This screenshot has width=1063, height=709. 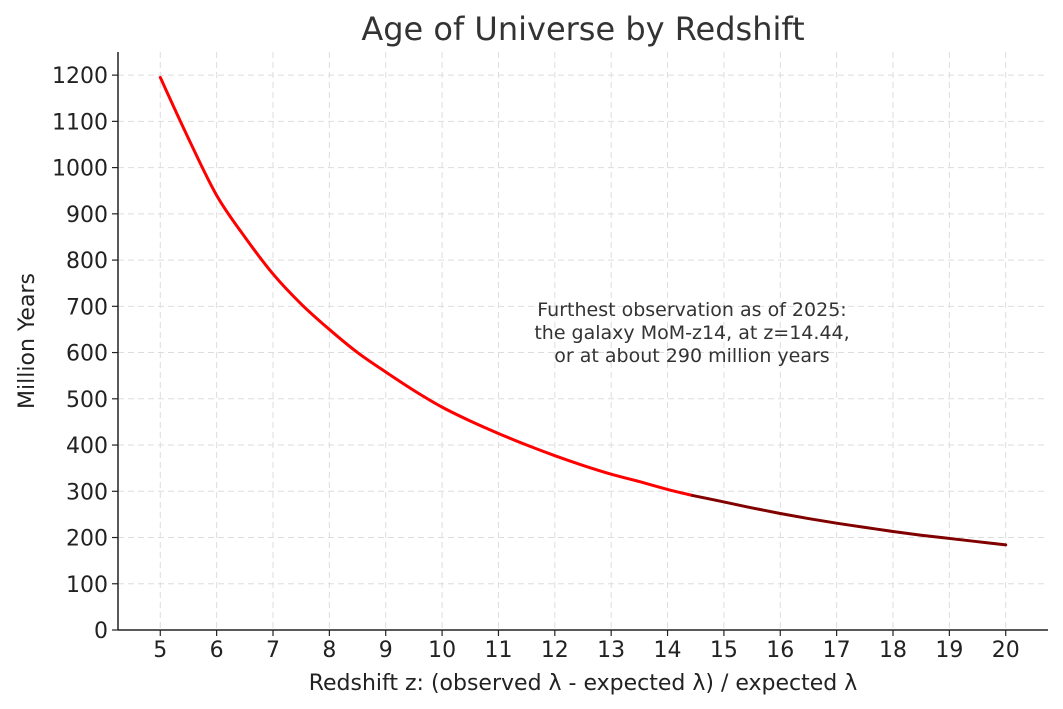 I want to click on x-tick-label: 8, so click(x=329, y=650).